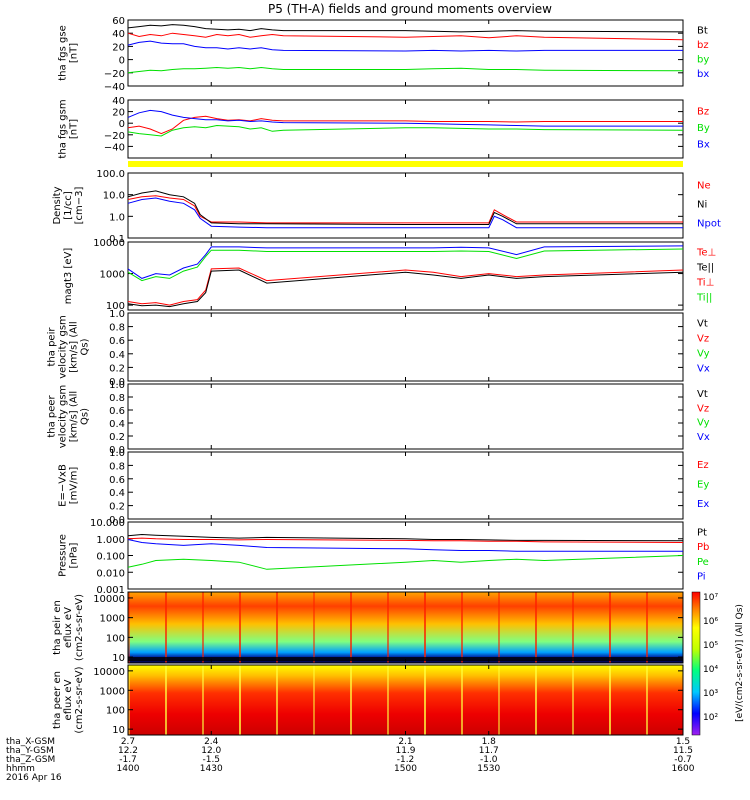 This screenshot has height=800, width=750. What do you see at coordinates (114, 147) in the screenshot?
I see `y-tick-label: −40` at bounding box center [114, 147].